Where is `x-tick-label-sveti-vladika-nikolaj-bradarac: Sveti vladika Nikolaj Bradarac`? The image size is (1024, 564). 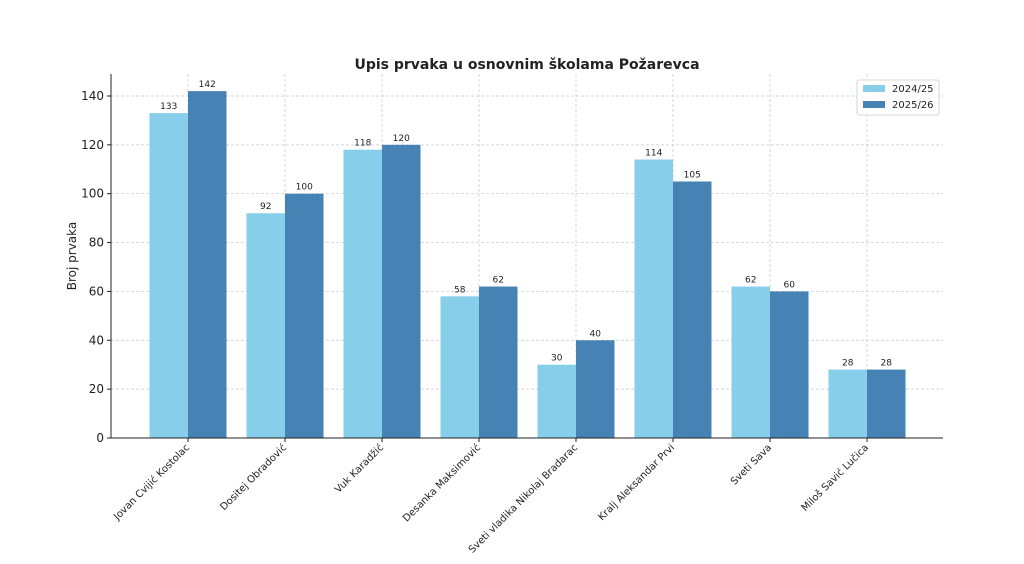
x-tick-label-sveti-vladika-nikolaj-bradarac: Sveti vladika Nikolaj Bradarac is located at coordinates (523, 498).